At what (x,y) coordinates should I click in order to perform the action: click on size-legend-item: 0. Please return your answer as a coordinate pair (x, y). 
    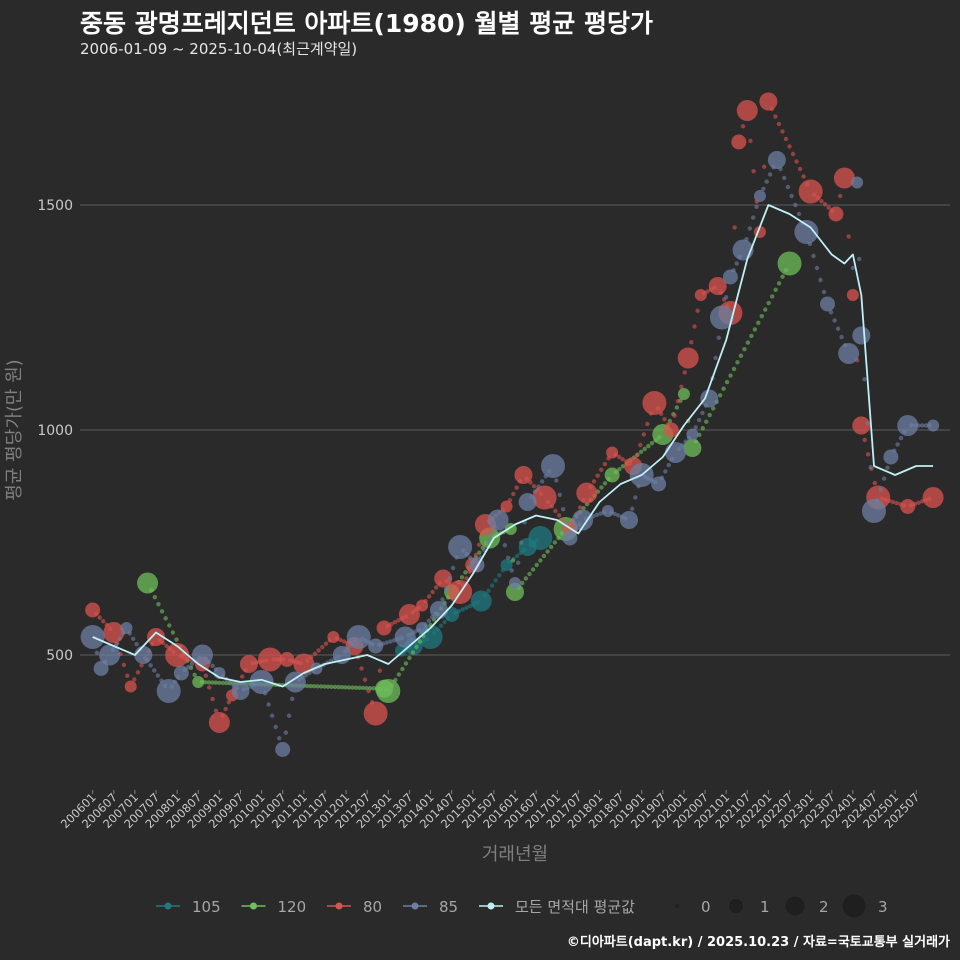
    Looking at the image, I should click on (693, 907).